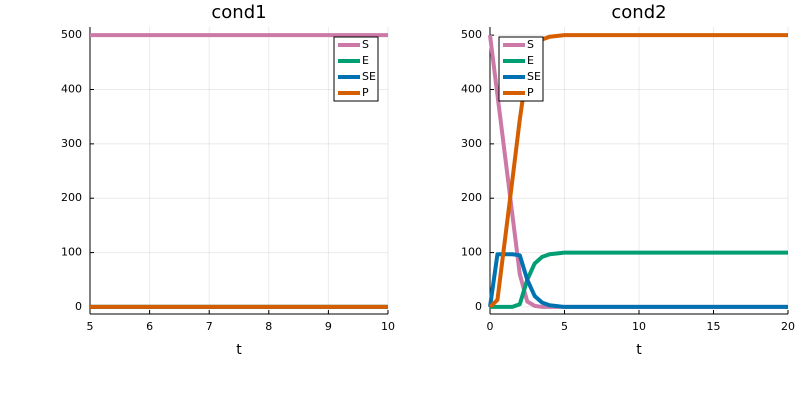  Describe the element at coordinates (268, 326) in the screenshot. I see `x-tick-label: 8` at that location.